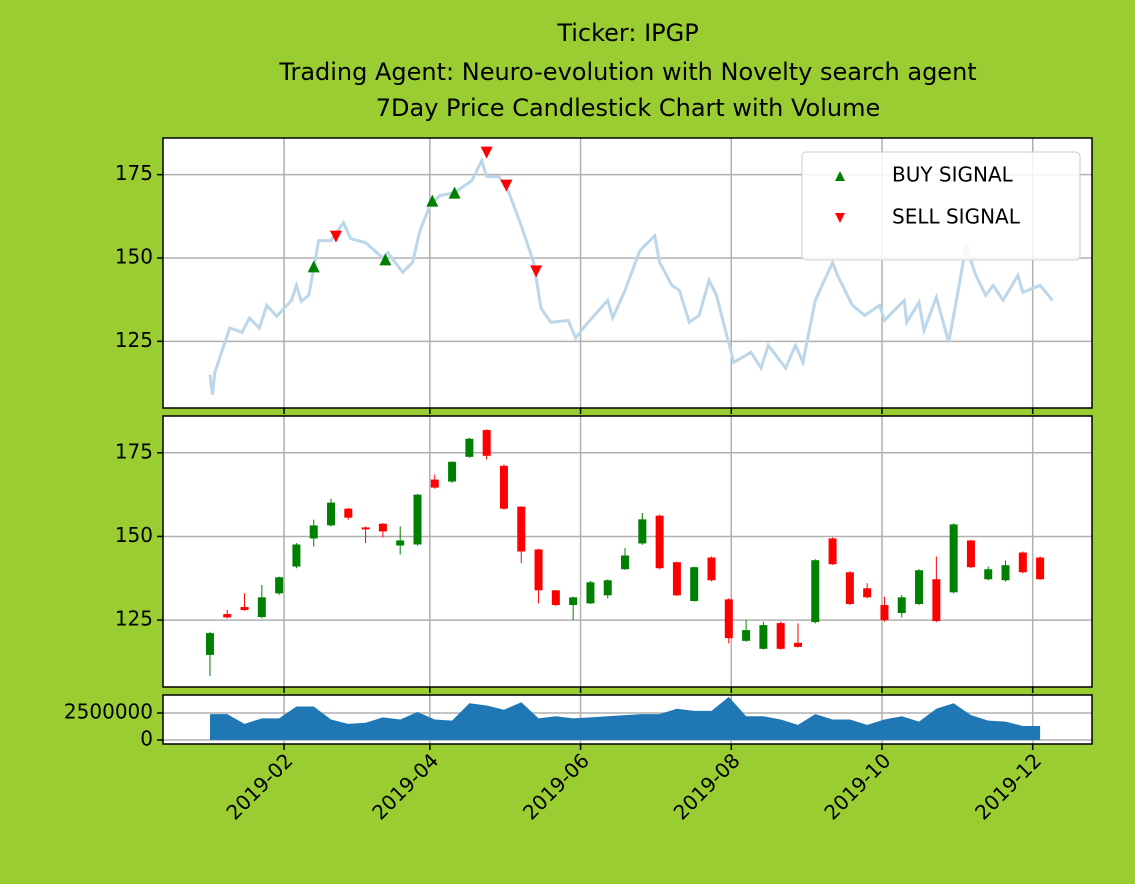 This screenshot has width=1135, height=884. I want to click on y-tick-label: 0, so click(146, 739).